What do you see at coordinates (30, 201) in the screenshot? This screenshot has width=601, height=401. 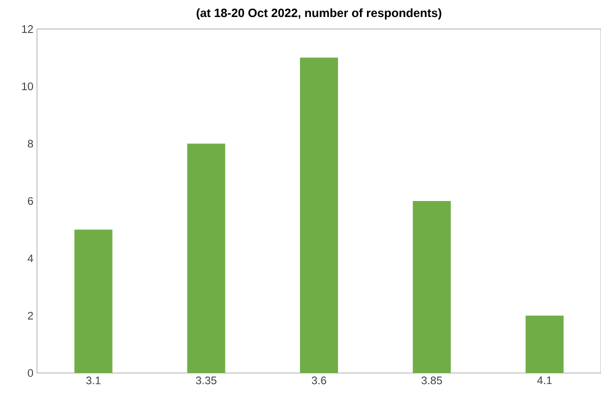 I see `y-tick-label: 6` at bounding box center [30, 201].